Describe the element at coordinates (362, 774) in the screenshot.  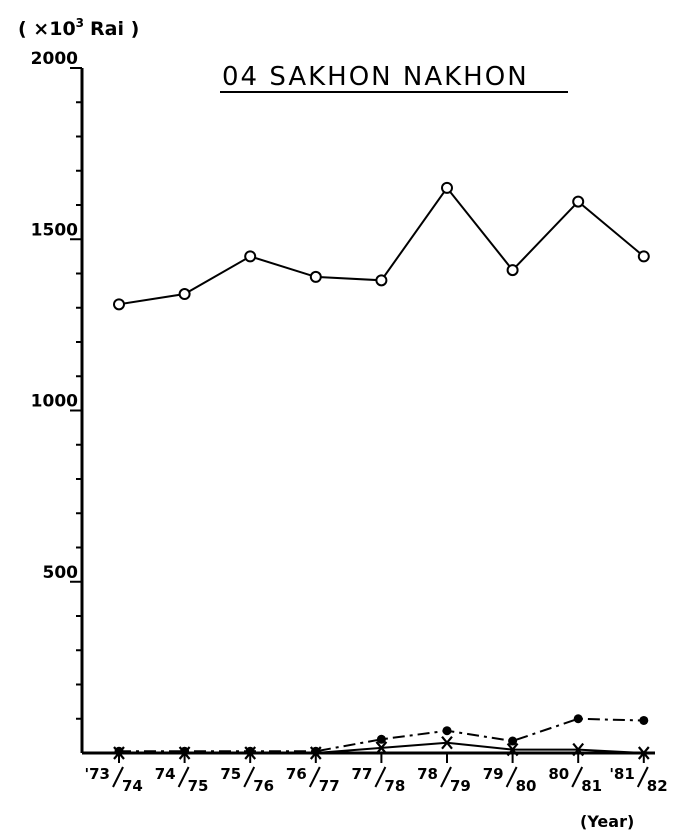
I see `x-tick-label-top: 77` at that location.